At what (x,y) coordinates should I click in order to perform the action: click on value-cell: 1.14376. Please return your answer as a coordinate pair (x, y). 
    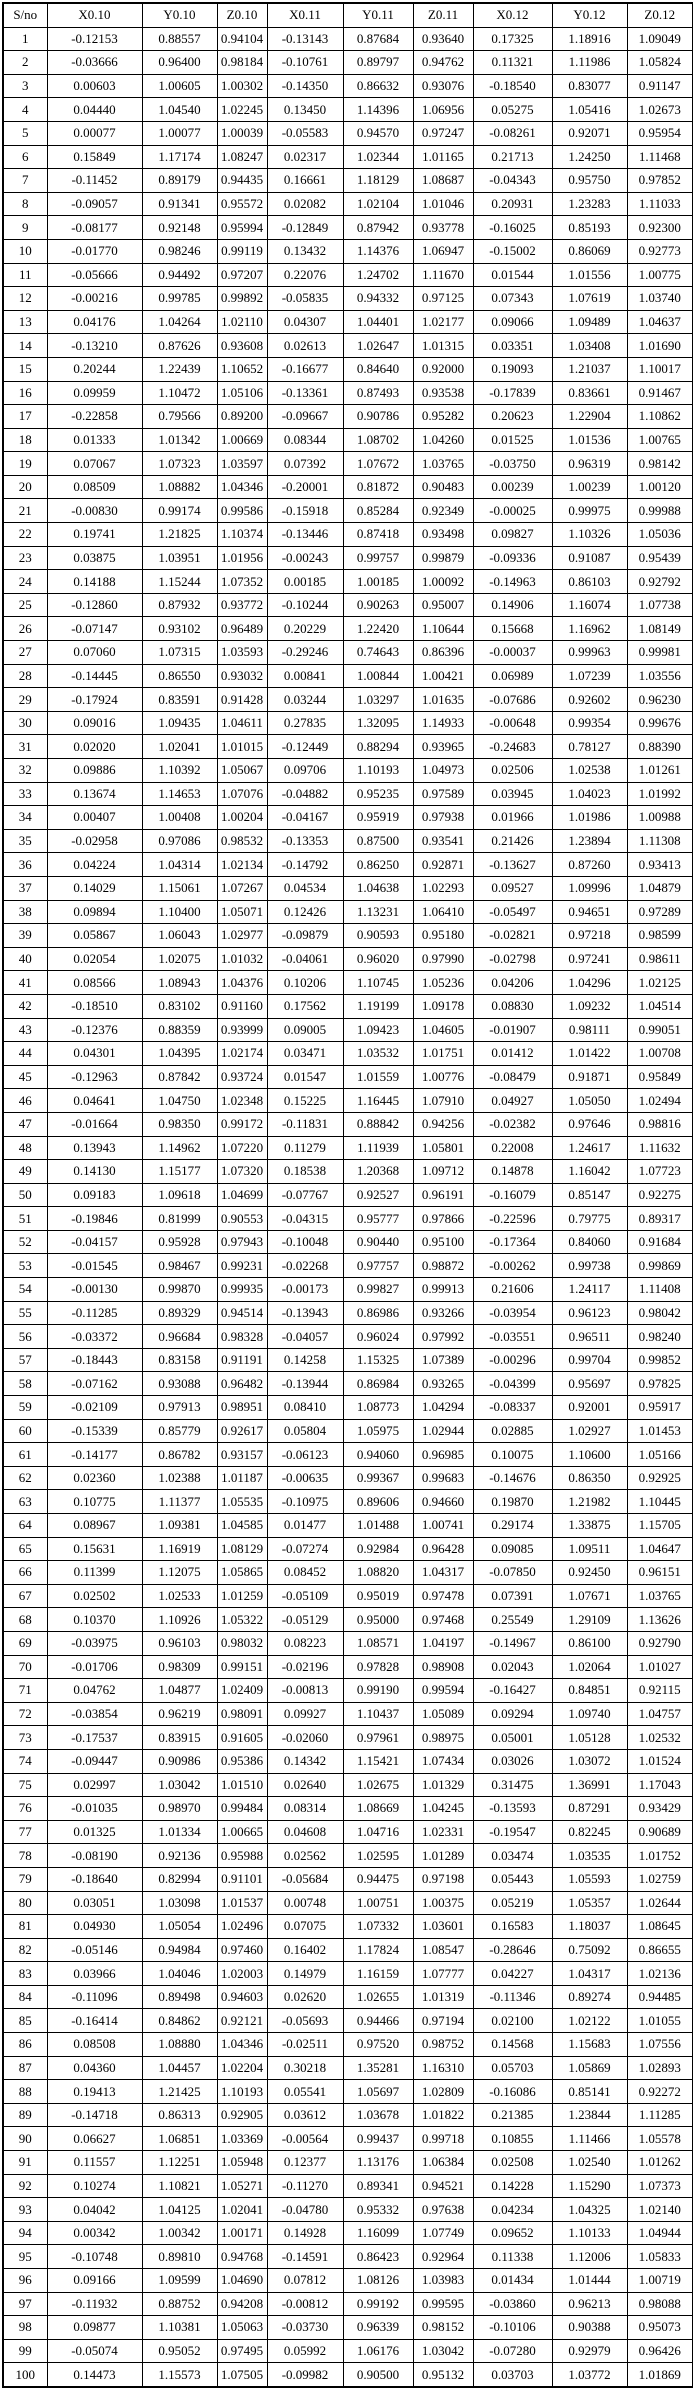
    Looking at the image, I should click on (378, 251).